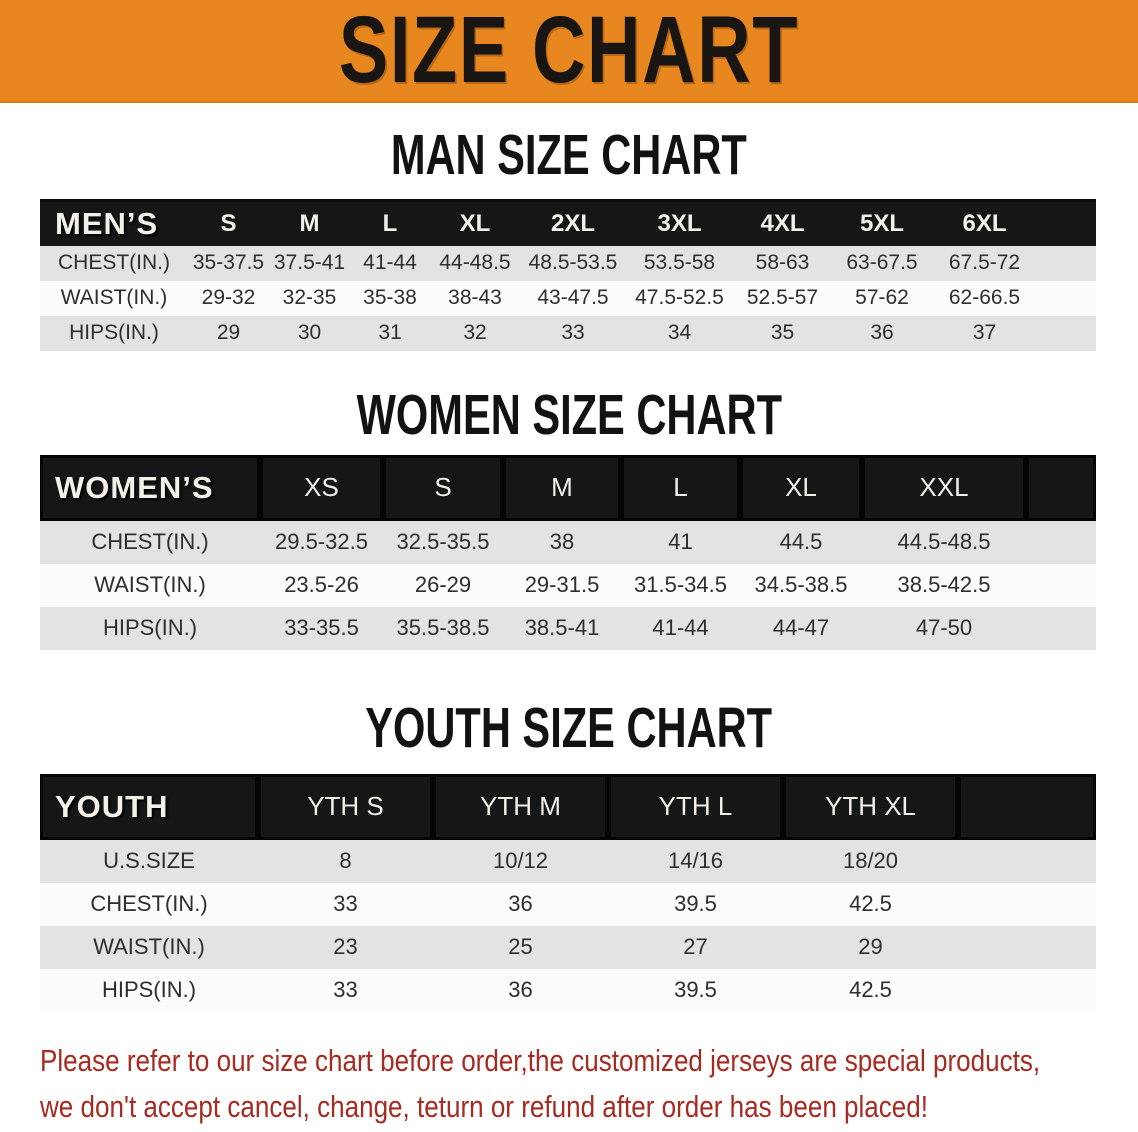 The width and height of the screenshot is (1138, 1132). What do you see at coordinates (443, 585) in the screenshot?
I see `value-cell: 26-29` at bounding box center [443, 585].